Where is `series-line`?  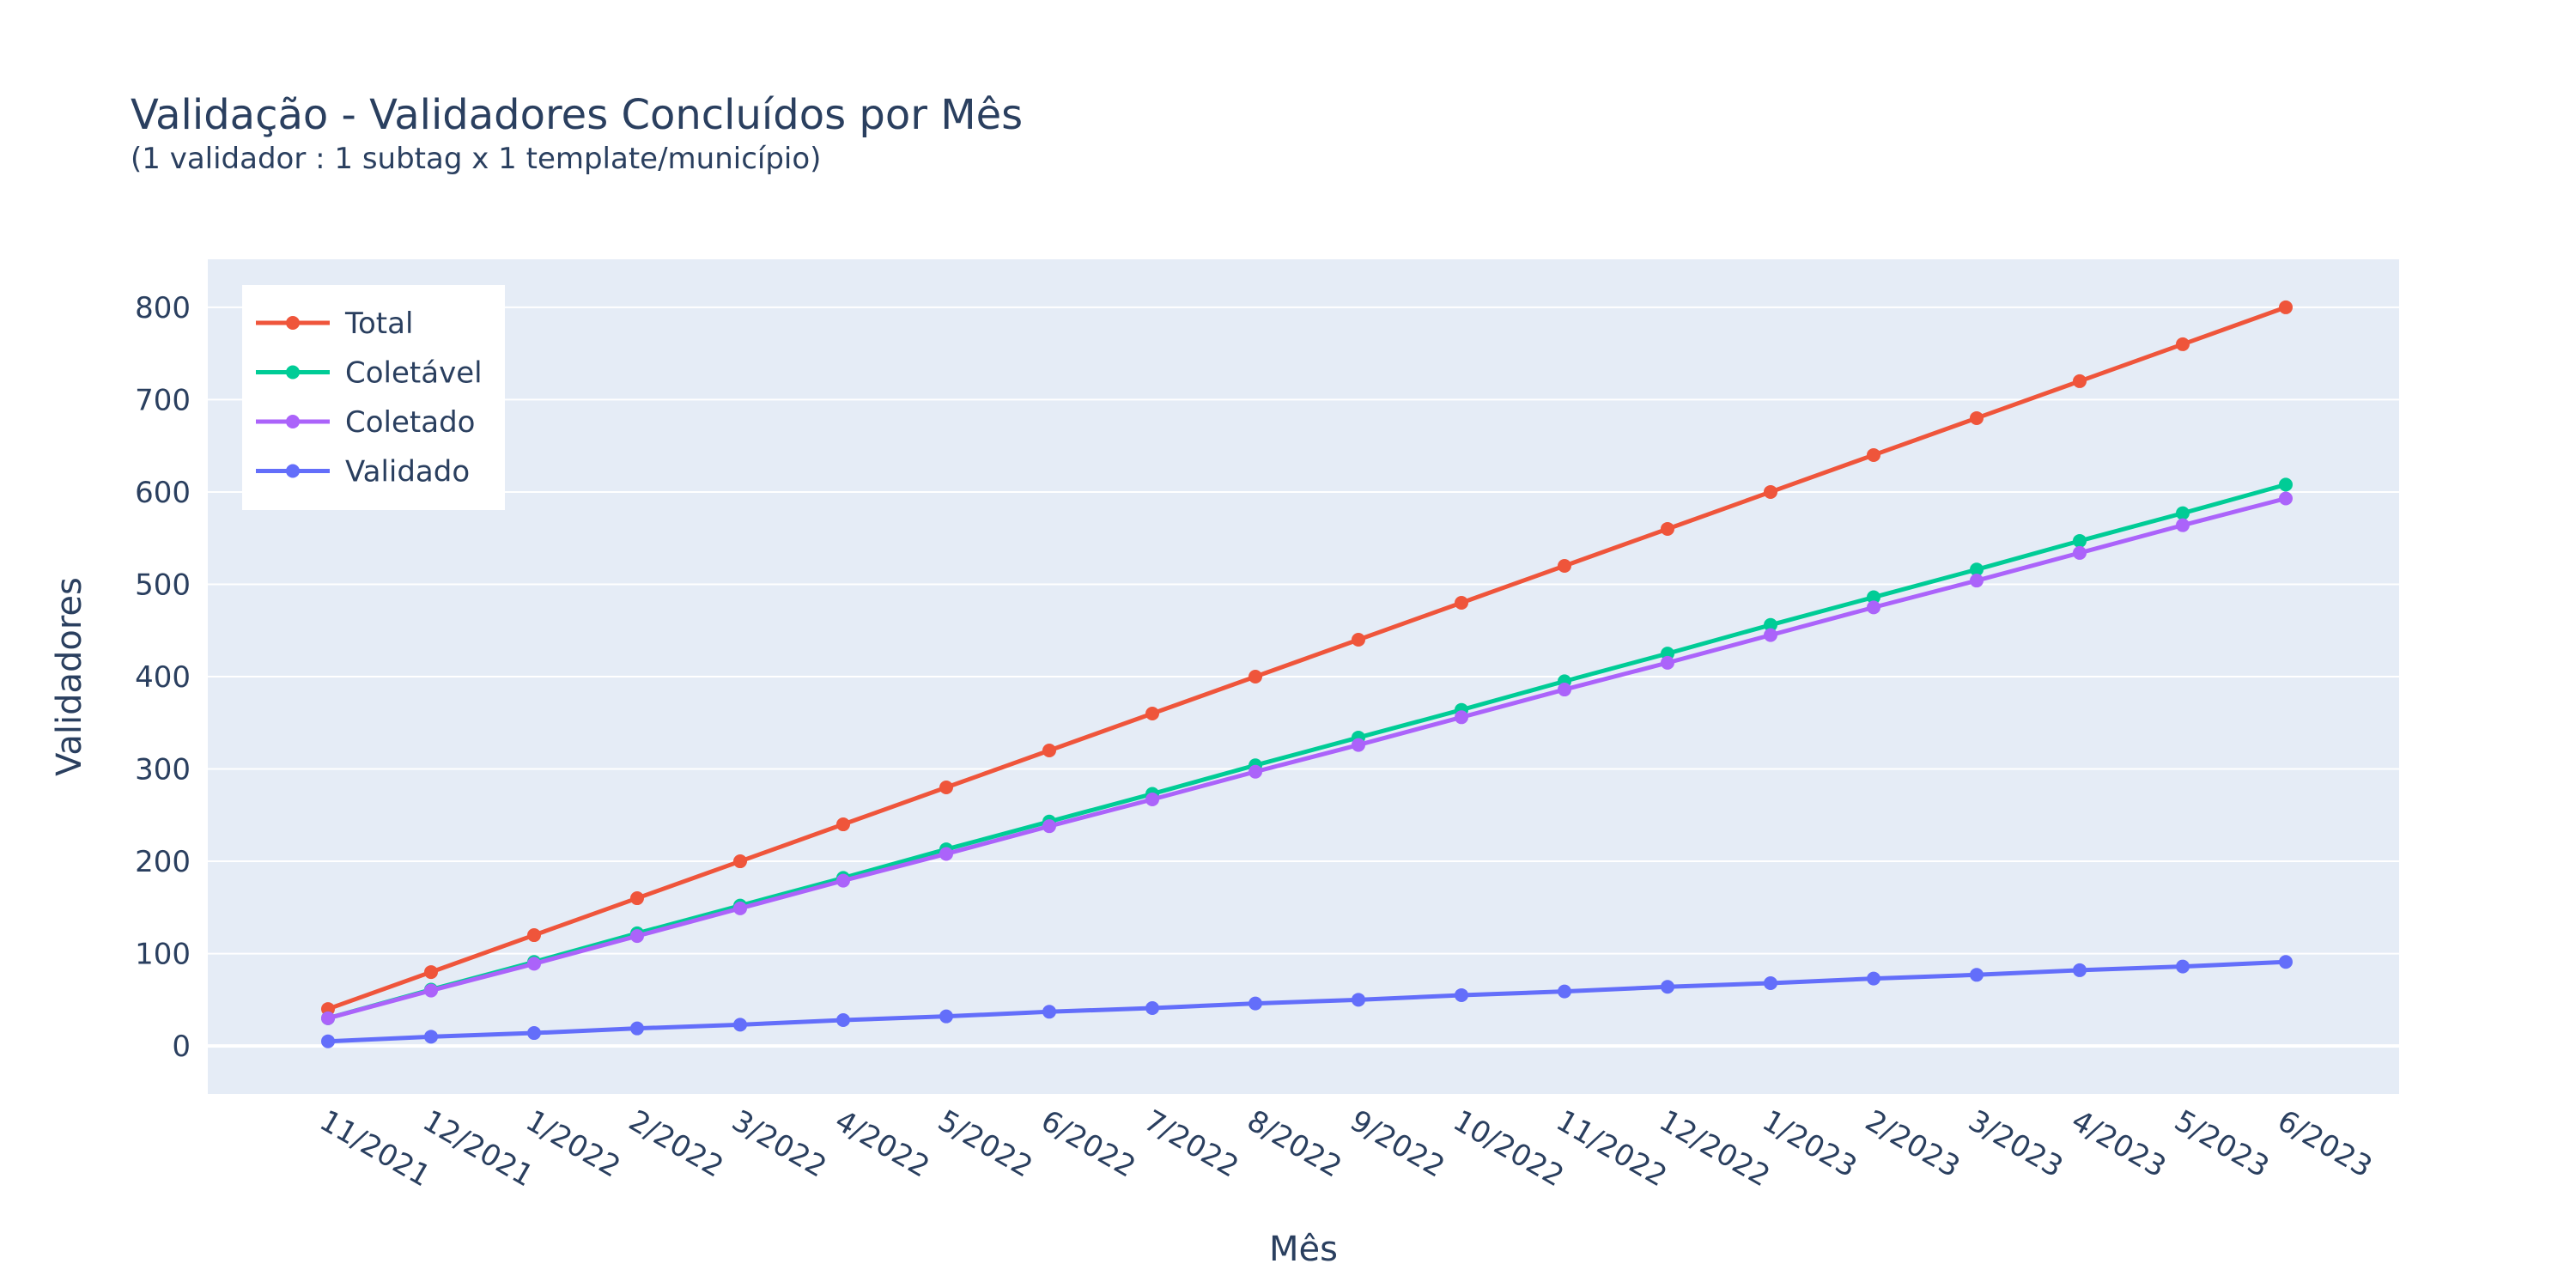
series-line is located at coordinates (1307, 1002).